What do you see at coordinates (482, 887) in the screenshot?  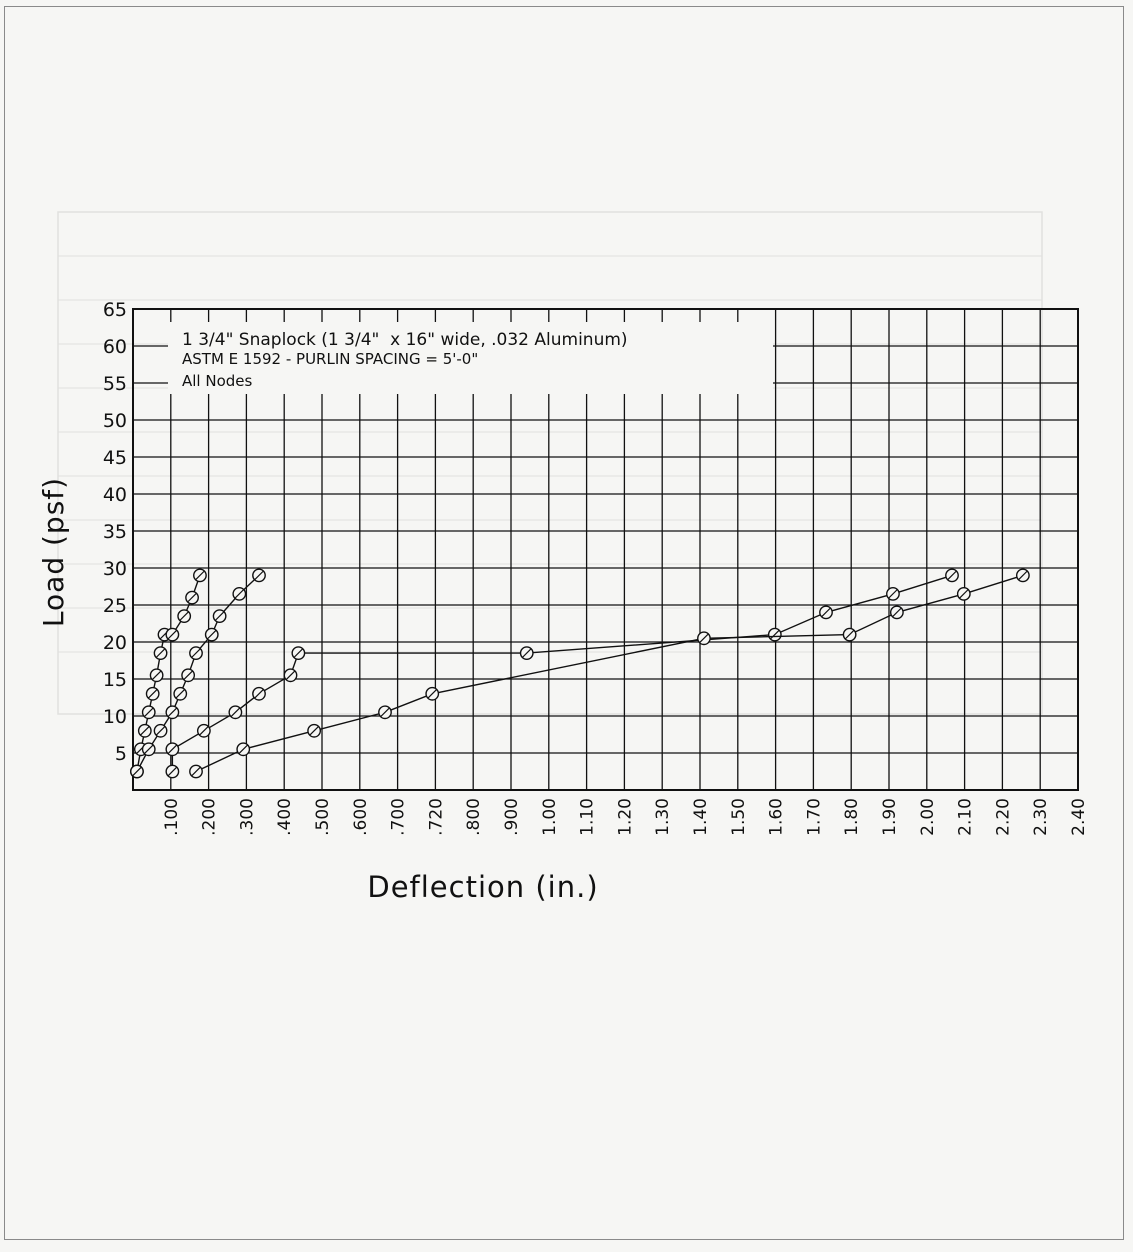 I see `x-axis-label: Deflection (in.)` at bounding box center [482, 887].